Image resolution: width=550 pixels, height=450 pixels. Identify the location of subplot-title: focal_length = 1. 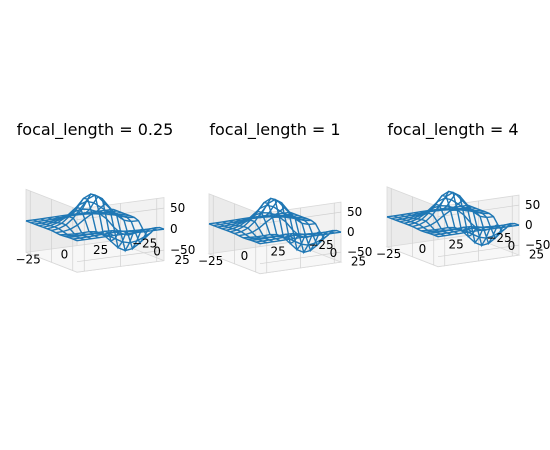
(274, 130).